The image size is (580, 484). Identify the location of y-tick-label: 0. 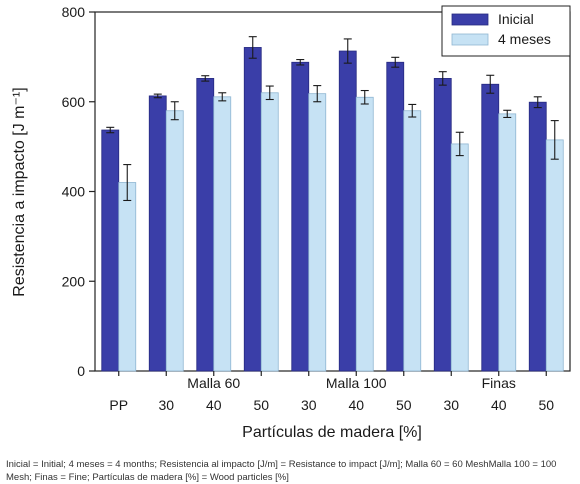
(81, 371).